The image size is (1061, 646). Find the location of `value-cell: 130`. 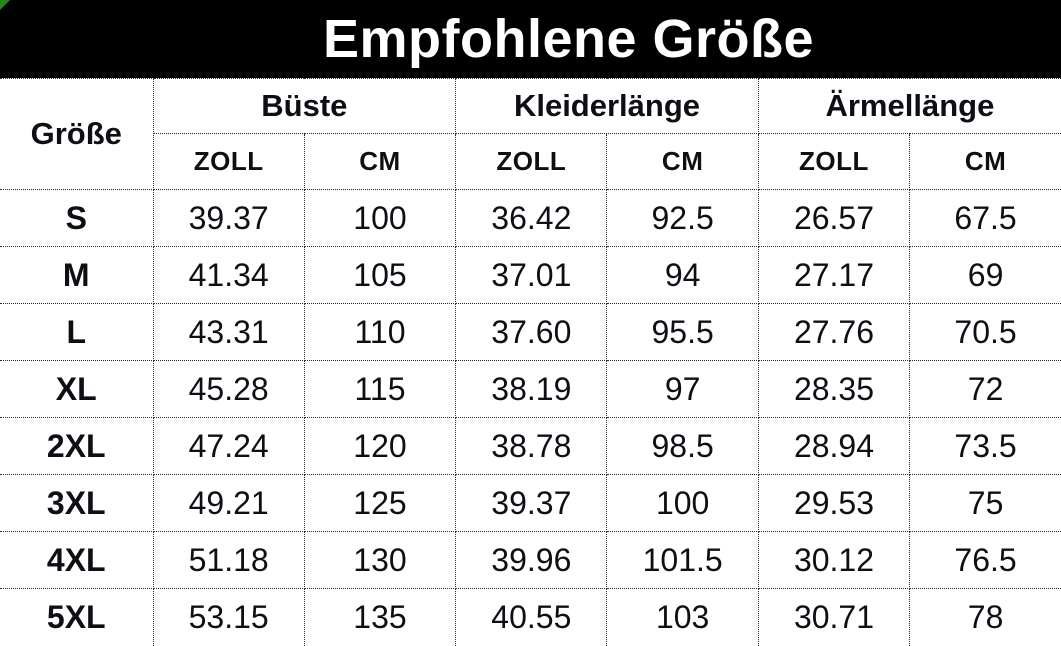

value-cell: 130 is located at coordinates (380, 560).